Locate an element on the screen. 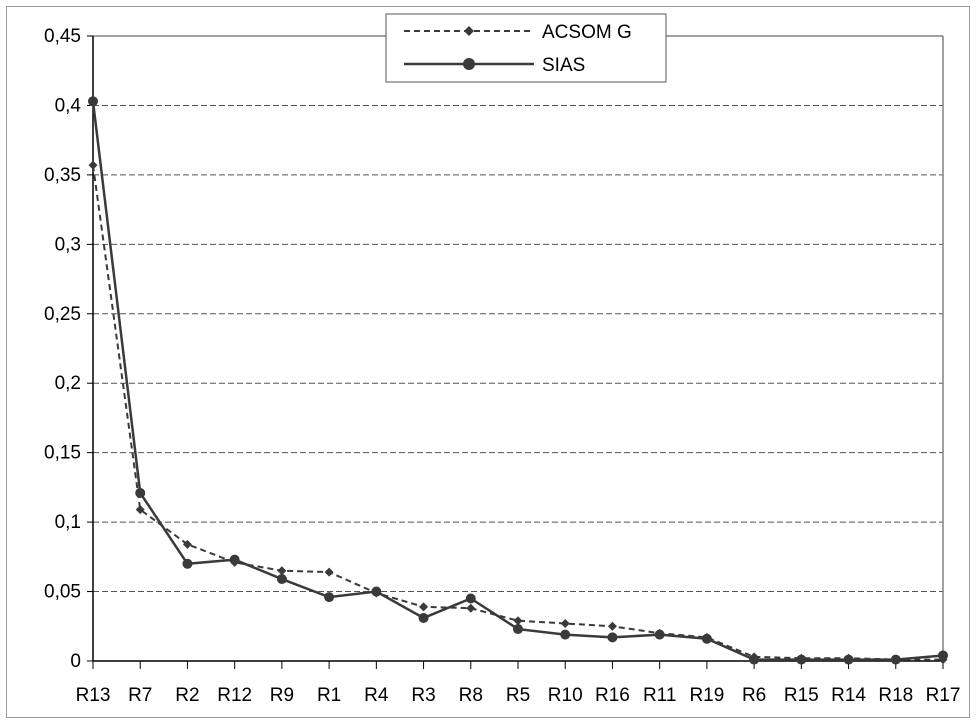  y-tick-label: 0,3 is located at coordinates (68, 244).